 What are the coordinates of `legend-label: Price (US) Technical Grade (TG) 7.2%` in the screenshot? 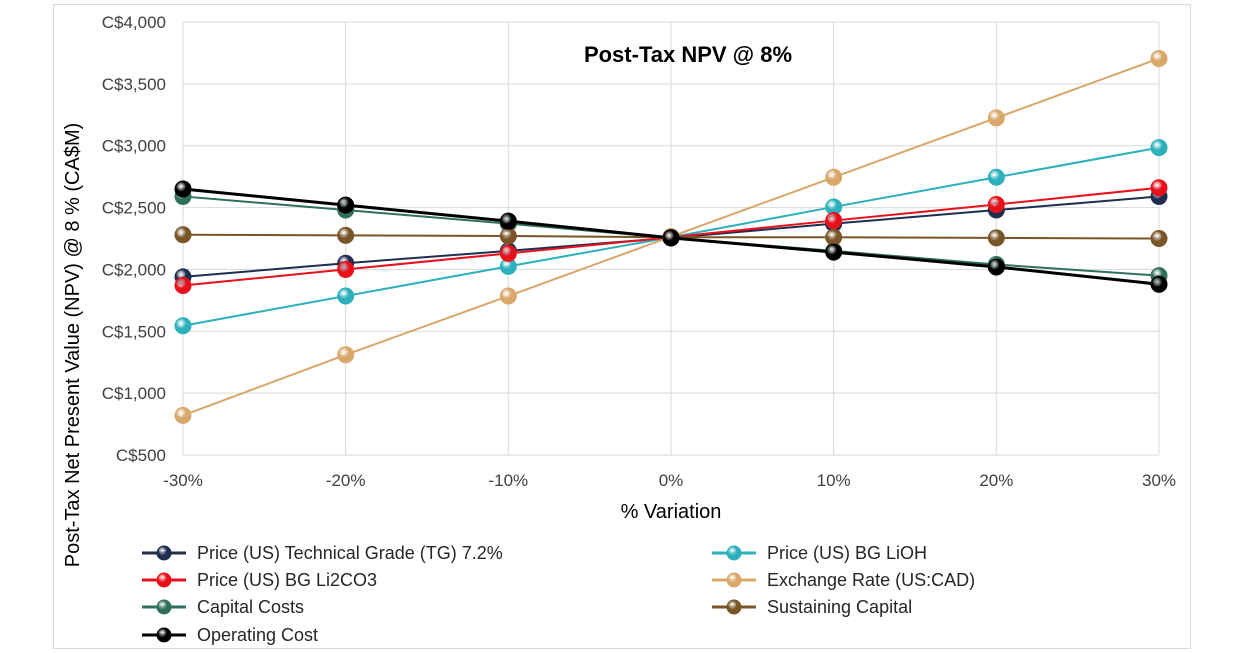 It's located at (350, 553).